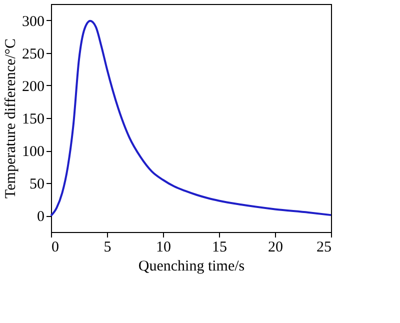 This screenshot has height=323, width=400. I want to click on y-tick-label: 50, so click(37, 184).